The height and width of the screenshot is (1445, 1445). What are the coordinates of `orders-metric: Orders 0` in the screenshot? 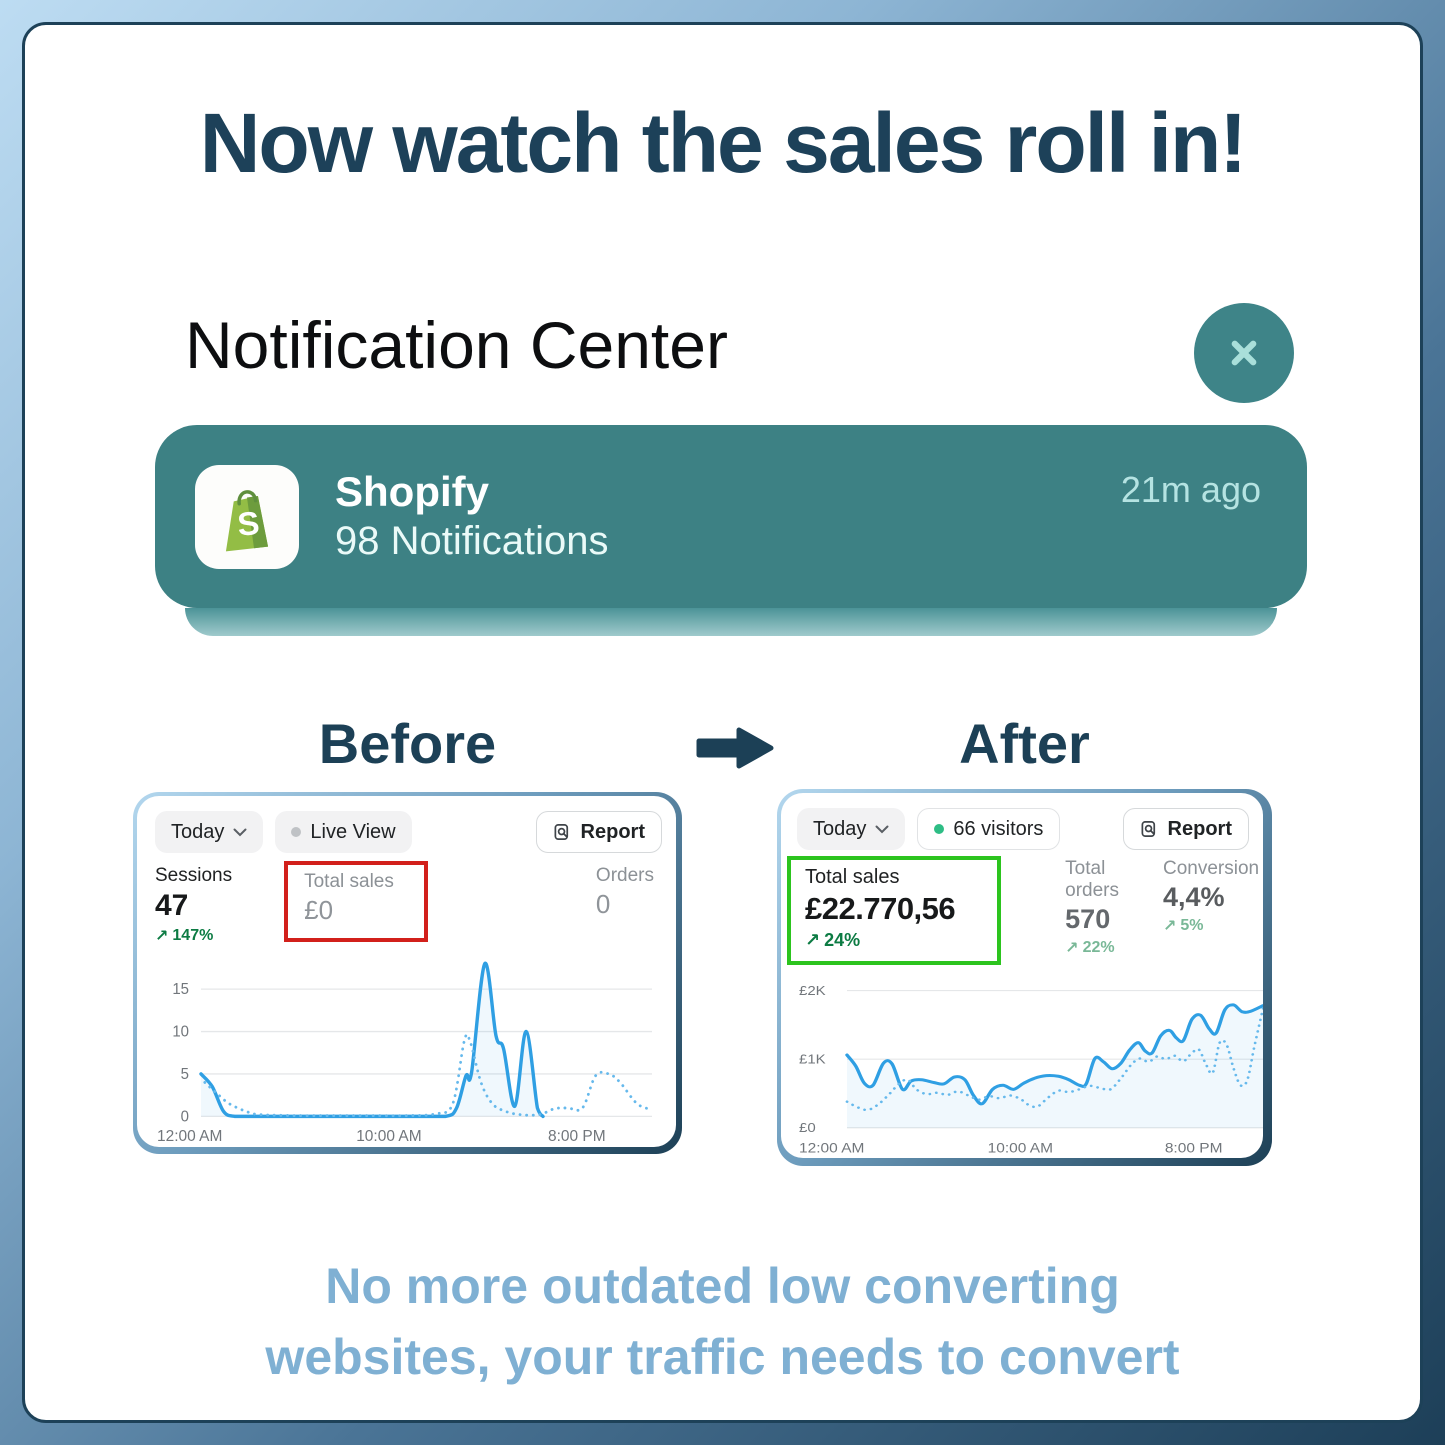 It's located at (625, 892).